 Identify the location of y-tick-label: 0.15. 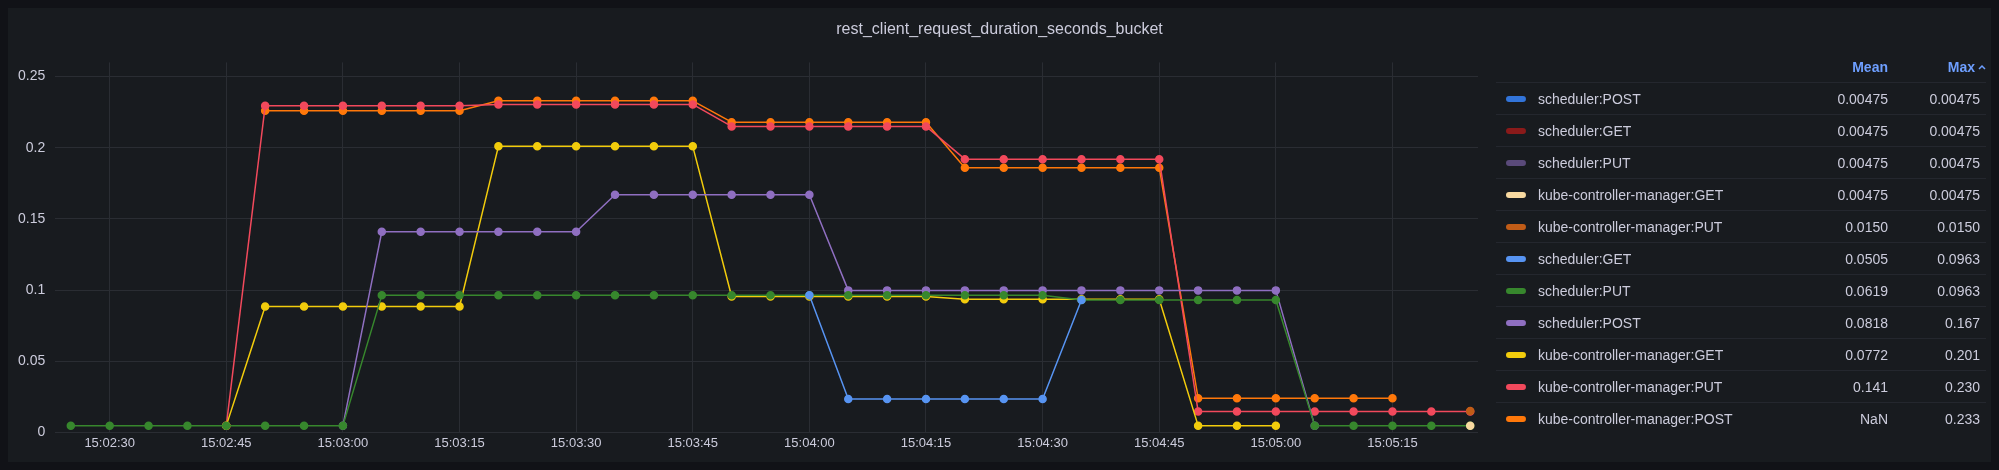
(32, 217).